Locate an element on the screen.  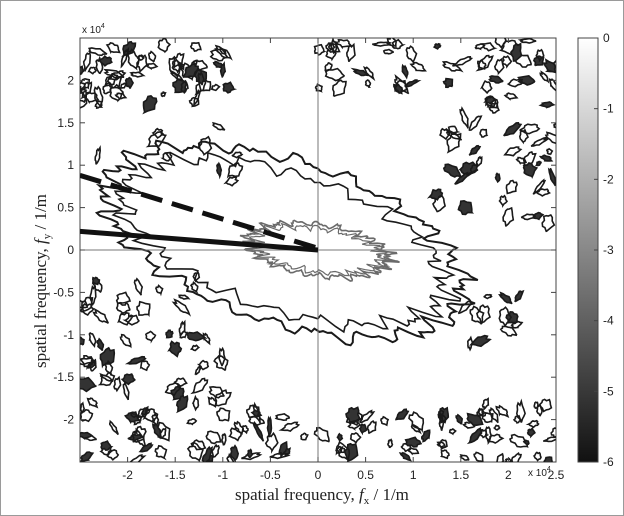
y-axis-multiplier: x 104 is located at coordinates (93, 29).